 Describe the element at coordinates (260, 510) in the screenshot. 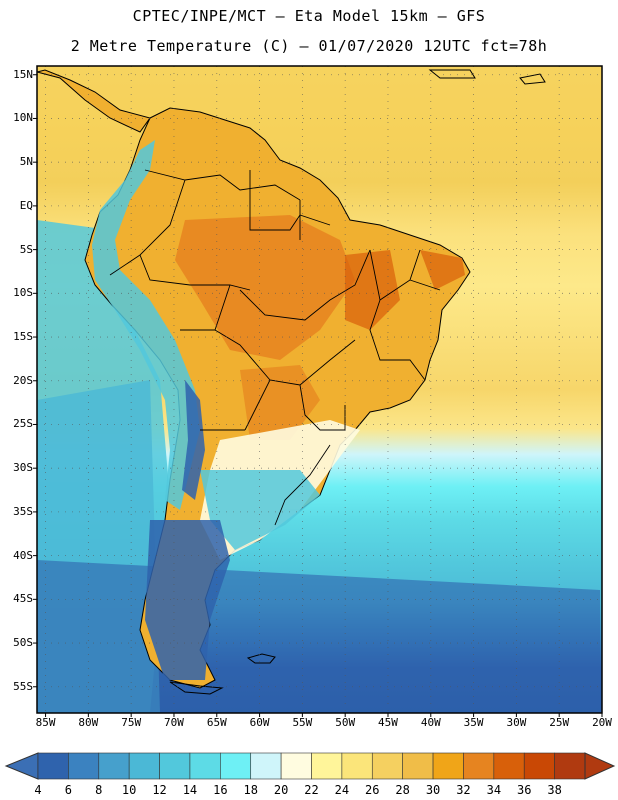

I see `argentina-cool-zone` at that location.